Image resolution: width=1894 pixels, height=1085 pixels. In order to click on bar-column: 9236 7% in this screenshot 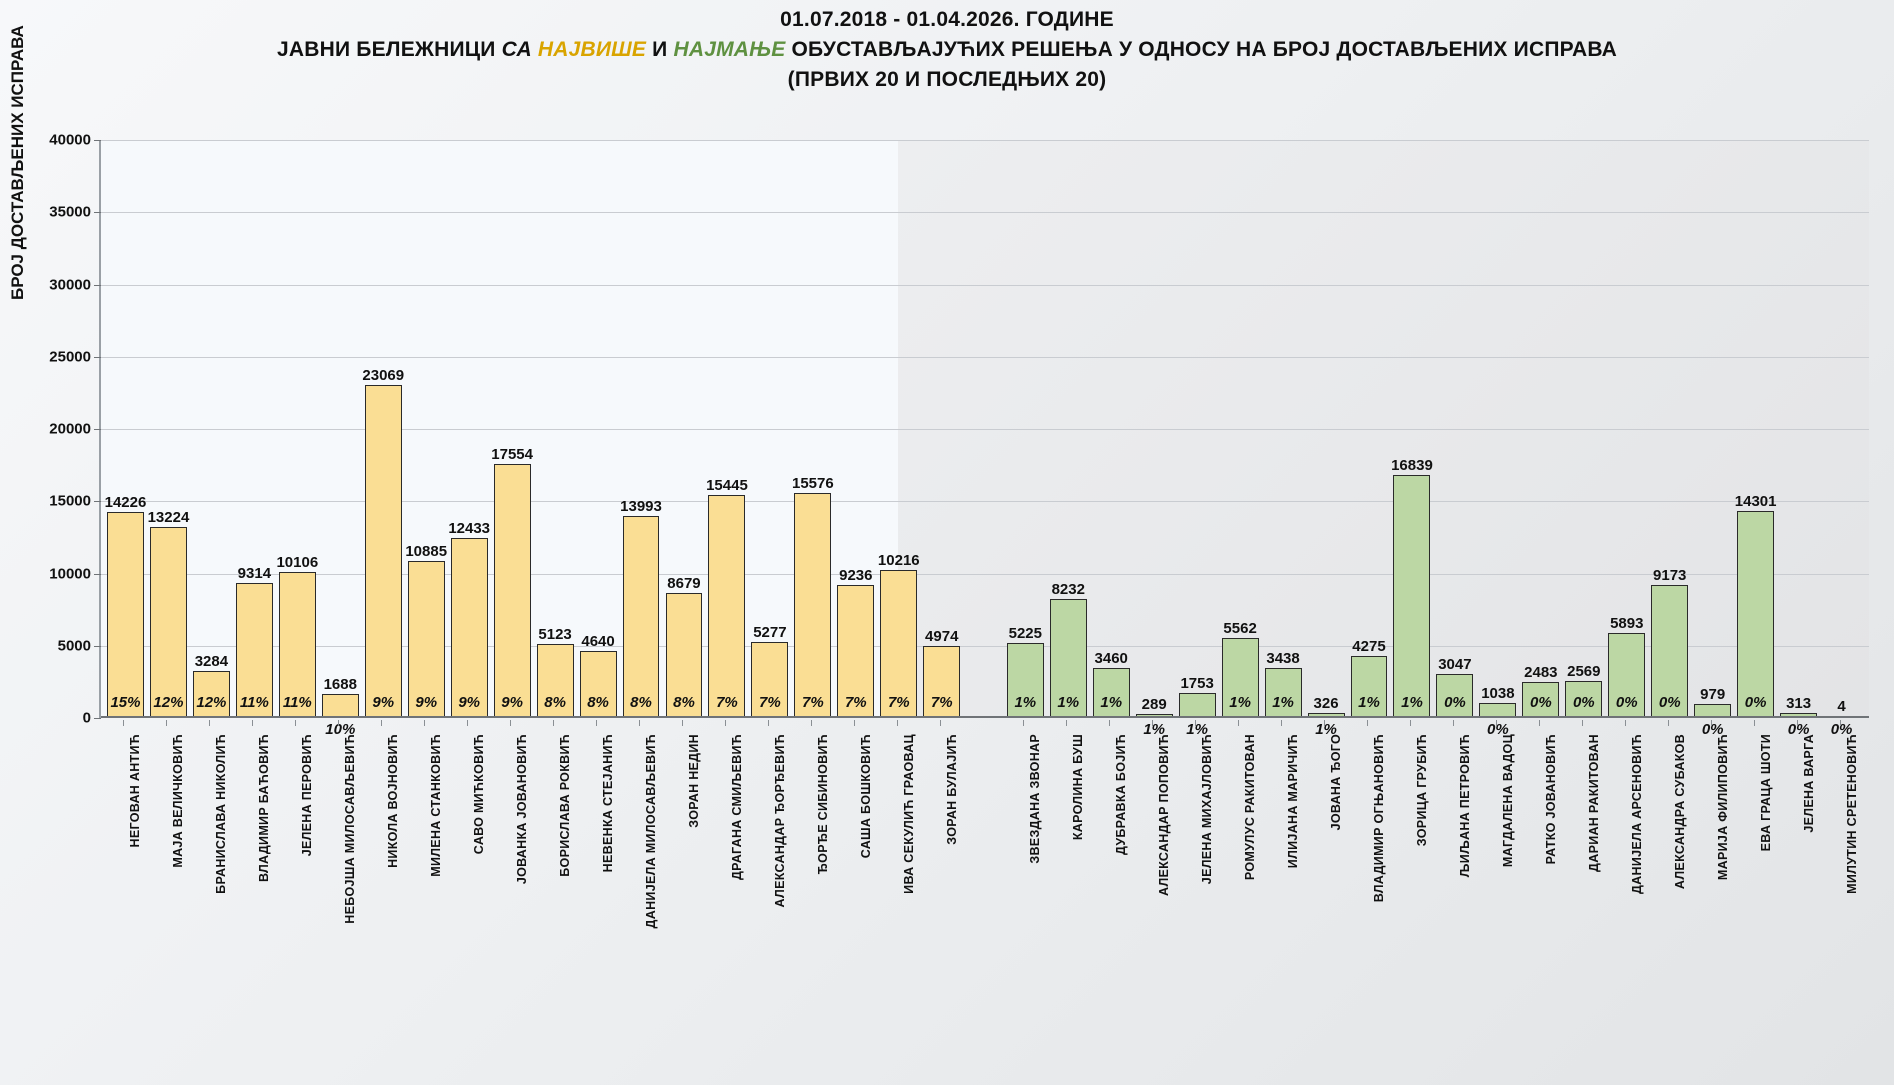, I will do `click(856, 642)`.